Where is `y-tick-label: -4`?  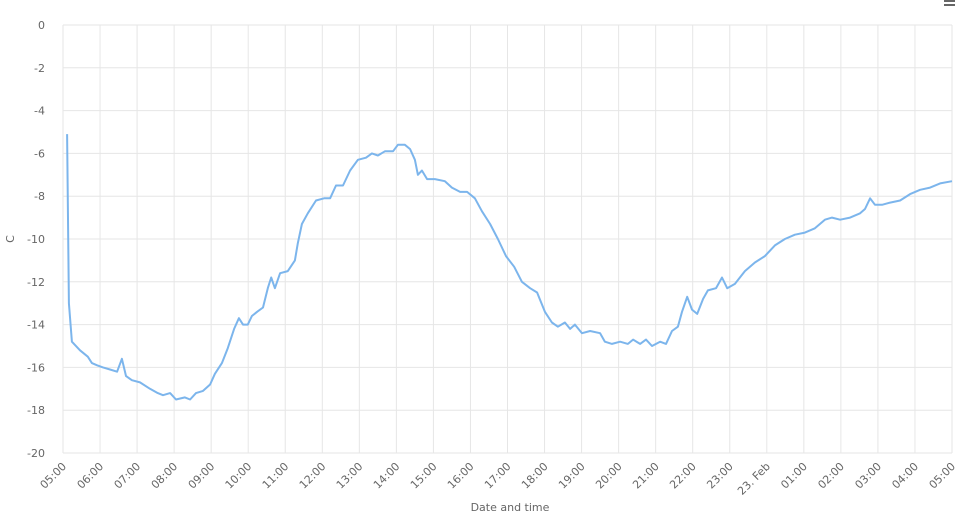
y-tick-label: -4 is located at coordinates (39, 111).